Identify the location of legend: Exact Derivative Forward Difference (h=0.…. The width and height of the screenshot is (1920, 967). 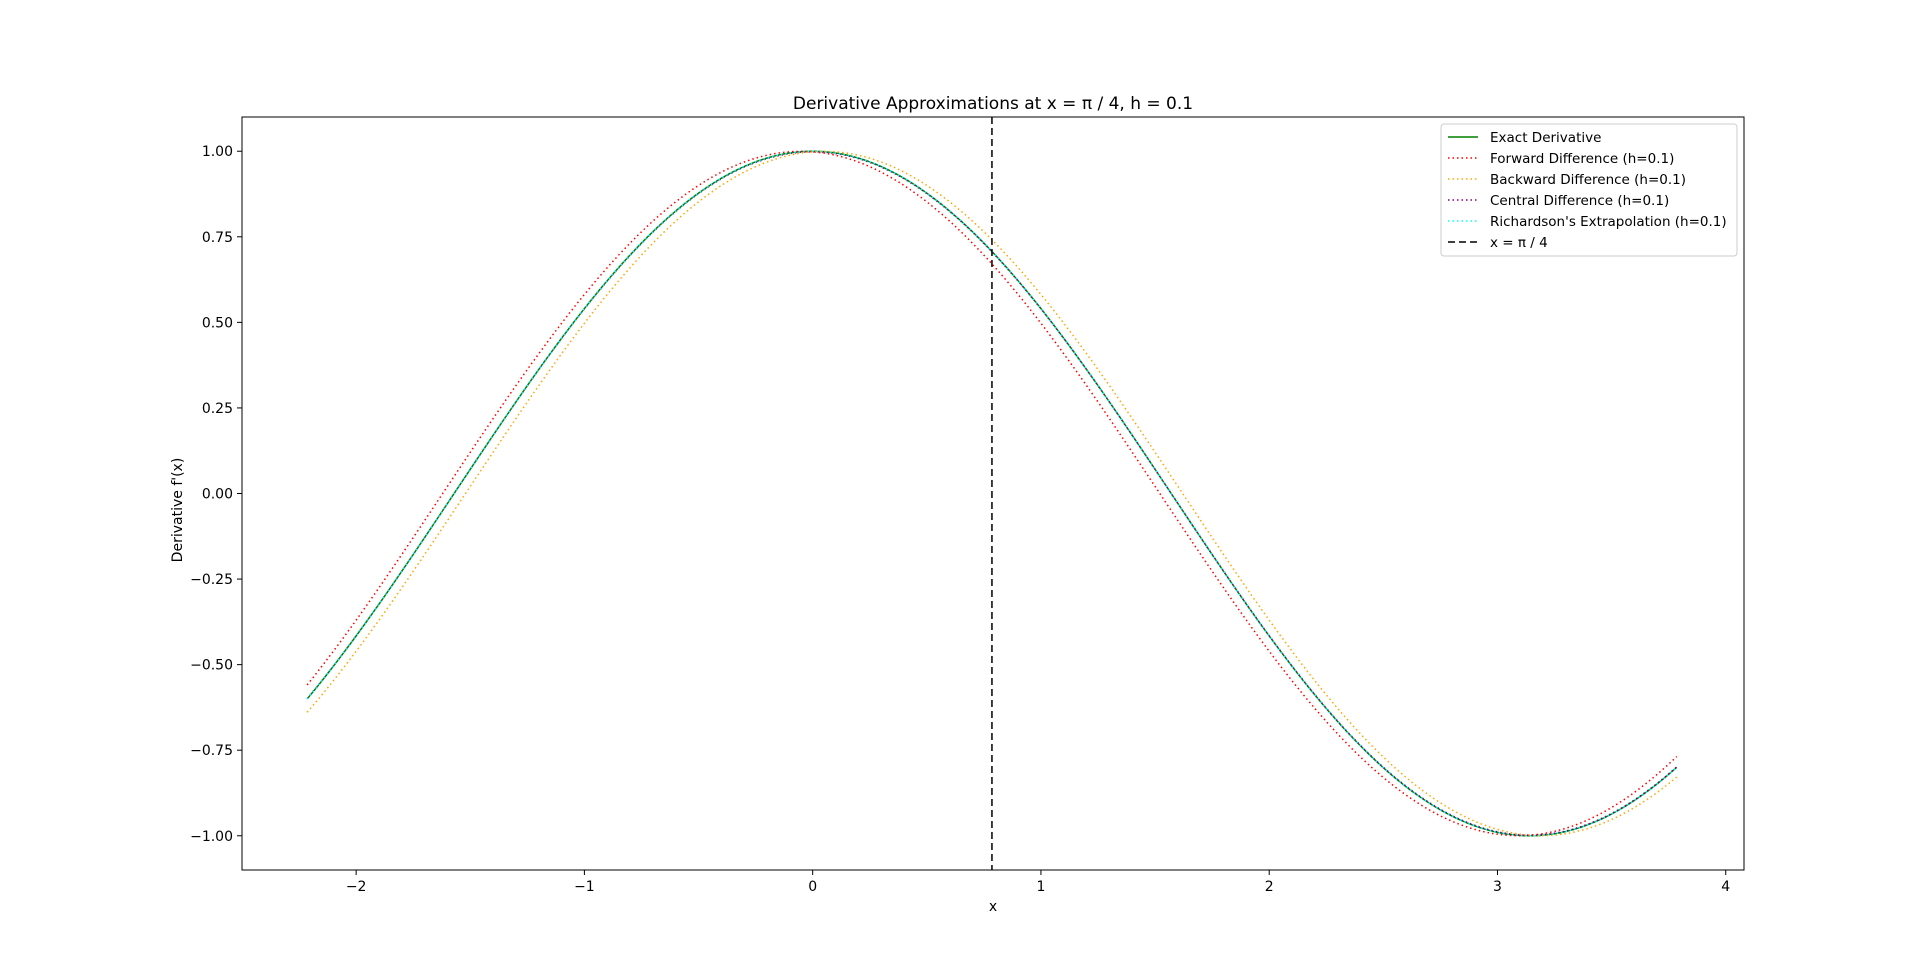
(1589, 190).